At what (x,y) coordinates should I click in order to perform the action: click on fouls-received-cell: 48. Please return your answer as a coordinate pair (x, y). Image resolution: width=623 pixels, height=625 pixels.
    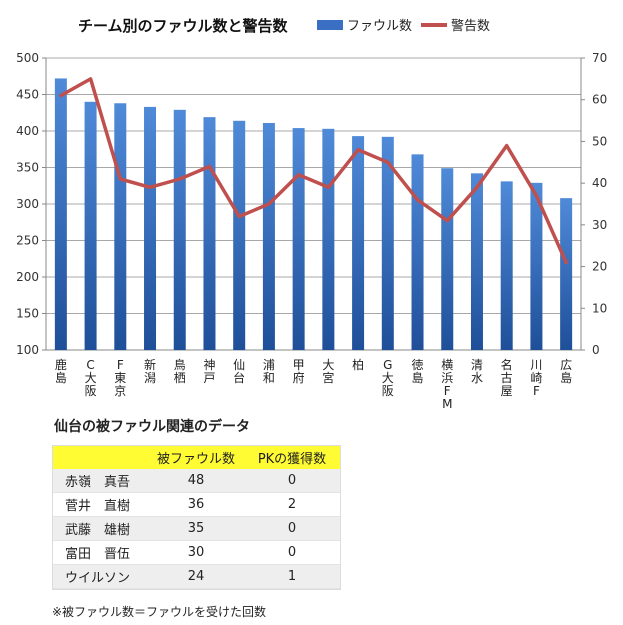
    Looking at the image, I should click on (196, 481).